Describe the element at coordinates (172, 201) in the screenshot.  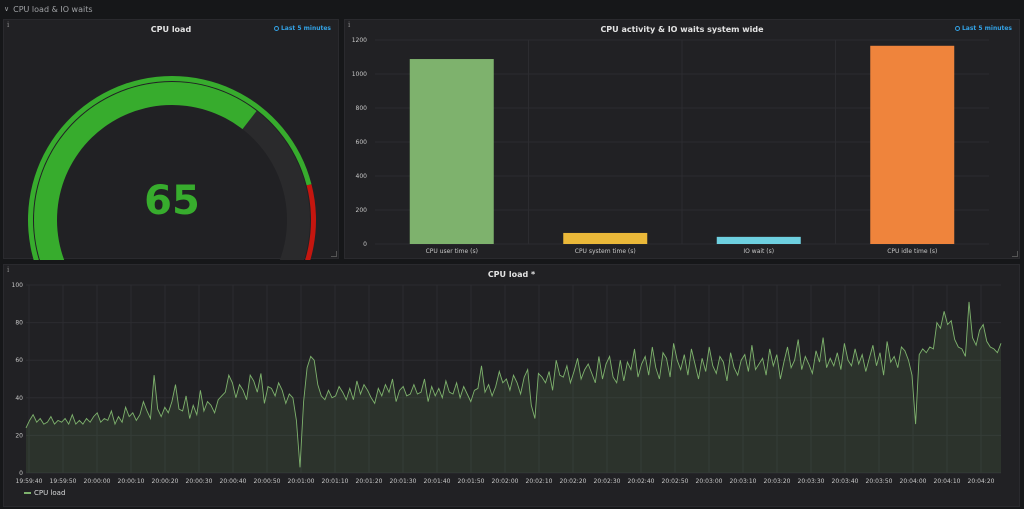
I see `gauge-value: 65` at that location.